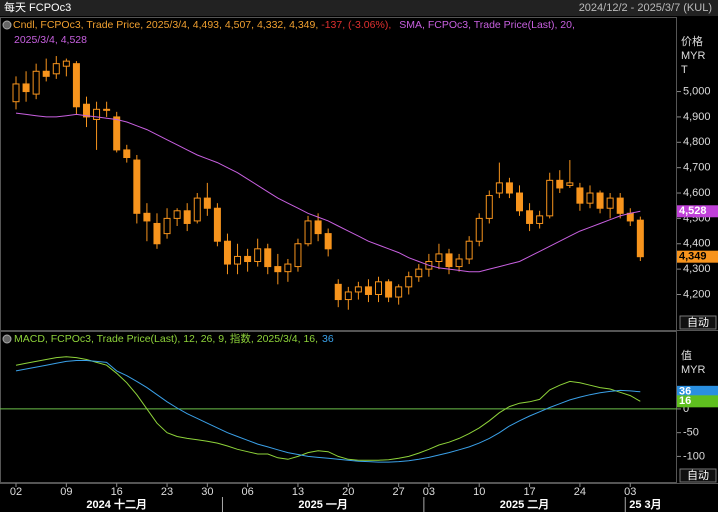  Describe the element at coordinates (685, 392) in the screenshot. I see `last-value-label: 36` at that location.